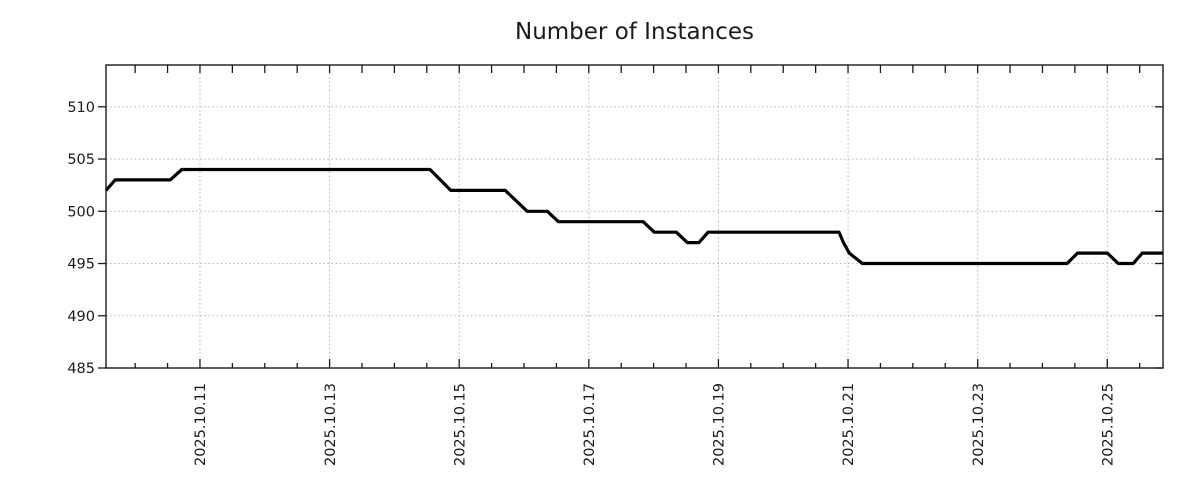  What do you see at coordinates (81, 238) in the screenshot?
I see `y-axis-labels: 485 490 495 500 505 510` at bounding box center [81, 238].